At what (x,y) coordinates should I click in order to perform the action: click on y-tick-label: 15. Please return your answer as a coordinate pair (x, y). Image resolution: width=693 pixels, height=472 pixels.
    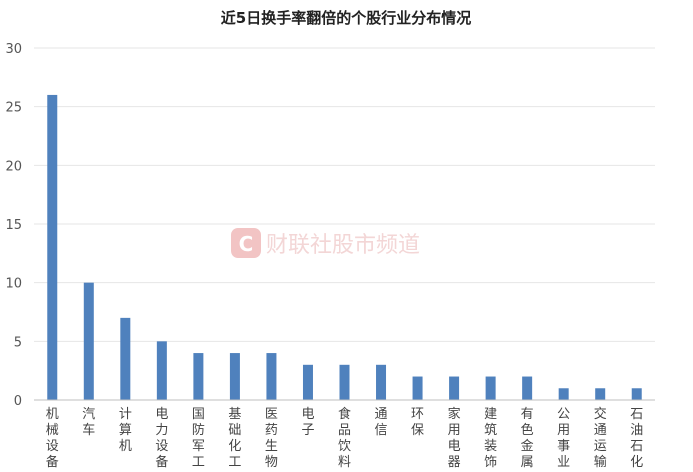
    Looking at the image, I should click on (13, 225).